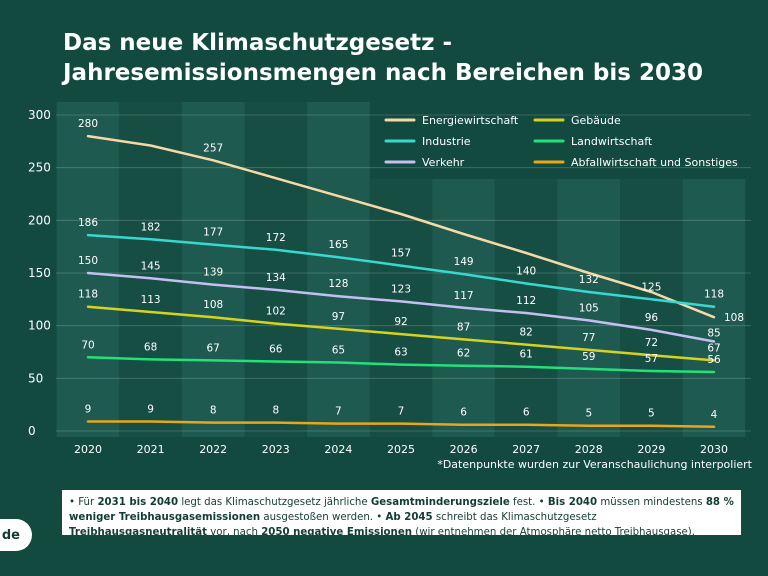 The image size is (768, 576). Describe the element at coordinates (338, 351) in the screenshot. I see `data-label: 65` at that location.